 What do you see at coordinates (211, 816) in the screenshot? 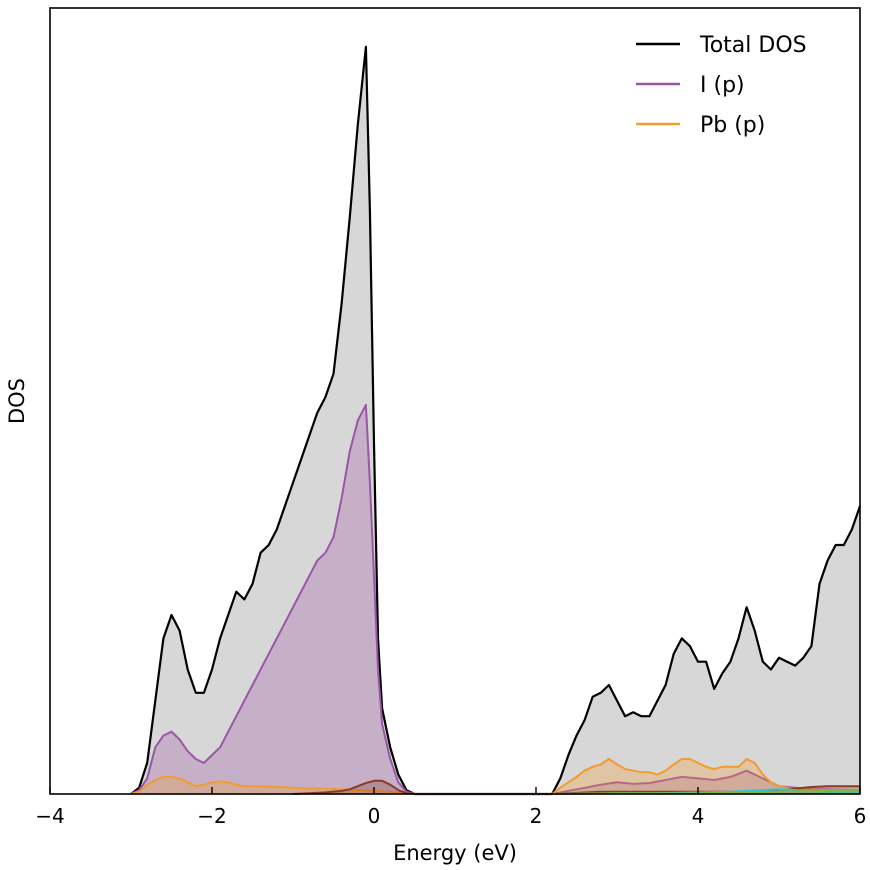
I see `x-tick-label: −2` at bounding box center [211, 816].